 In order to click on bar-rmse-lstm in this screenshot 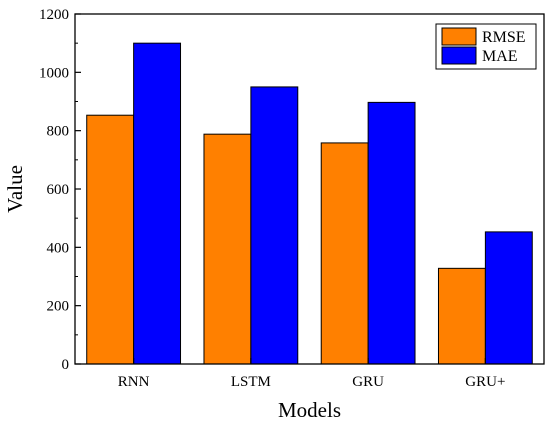, I will do `click(227, 249)`.